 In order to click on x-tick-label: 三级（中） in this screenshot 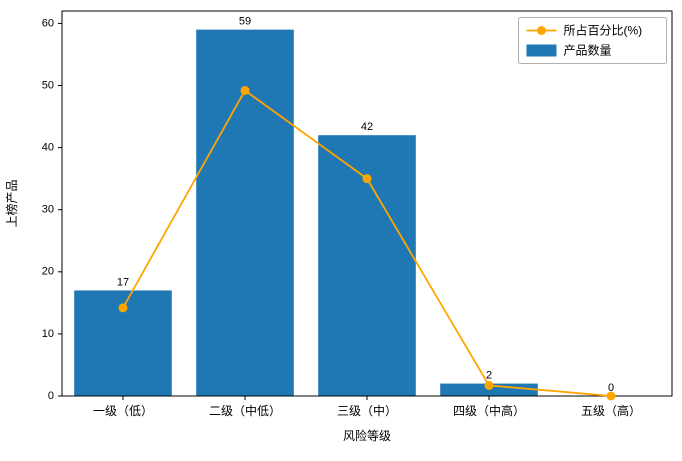, I will do `click(367, 410)`.